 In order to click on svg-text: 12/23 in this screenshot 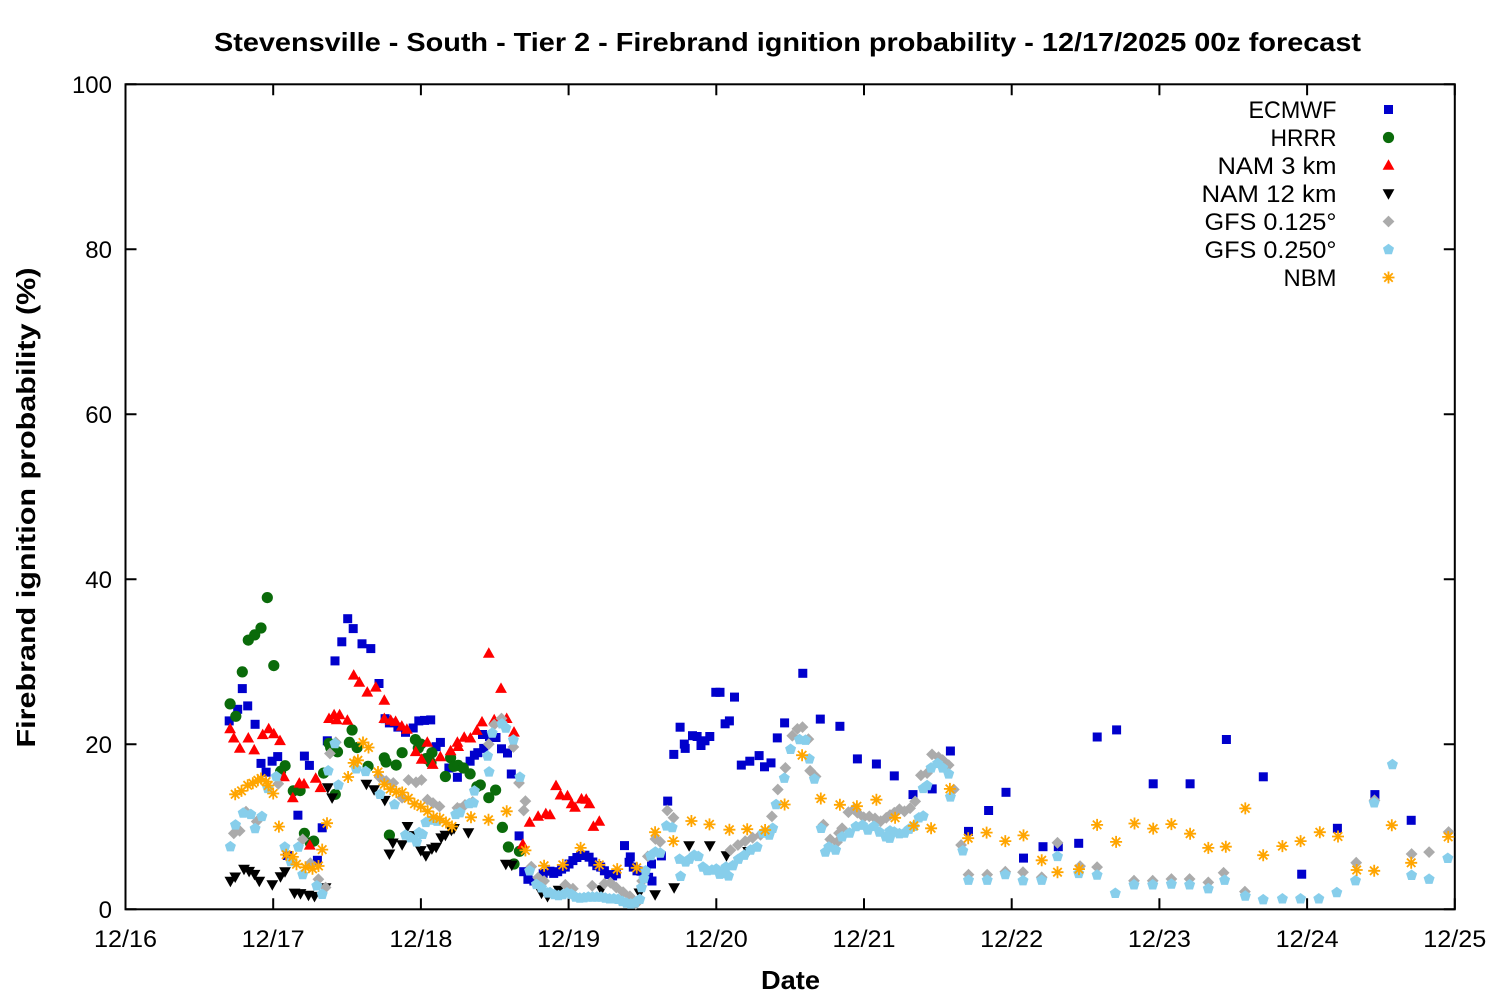, I will do `click(1159, 939)`.